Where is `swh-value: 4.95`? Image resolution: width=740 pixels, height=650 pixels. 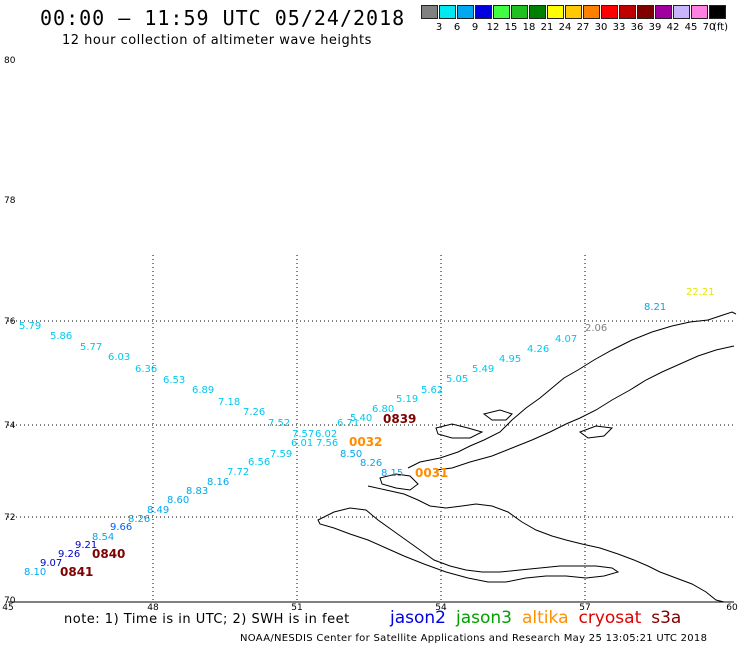
swh-value: 4.95 is located at coordinates (510, 359).